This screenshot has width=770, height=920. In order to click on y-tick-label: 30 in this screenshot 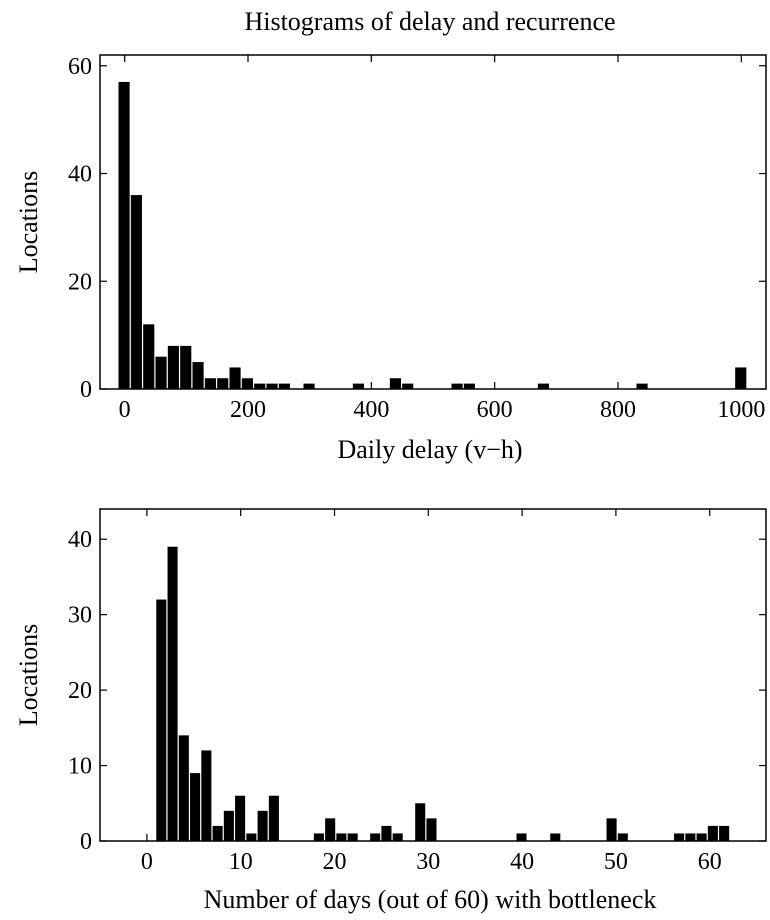, I will do `click(80, 616)`.